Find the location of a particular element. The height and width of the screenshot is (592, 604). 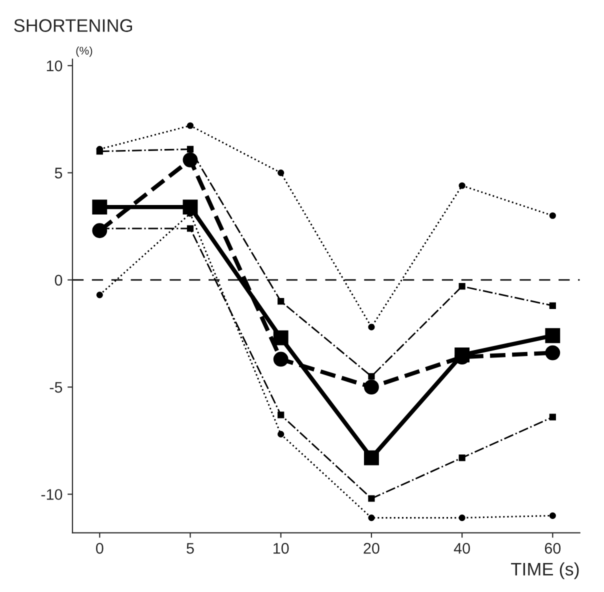

y-tick-label: -5 is located at coordinates (56, 387).